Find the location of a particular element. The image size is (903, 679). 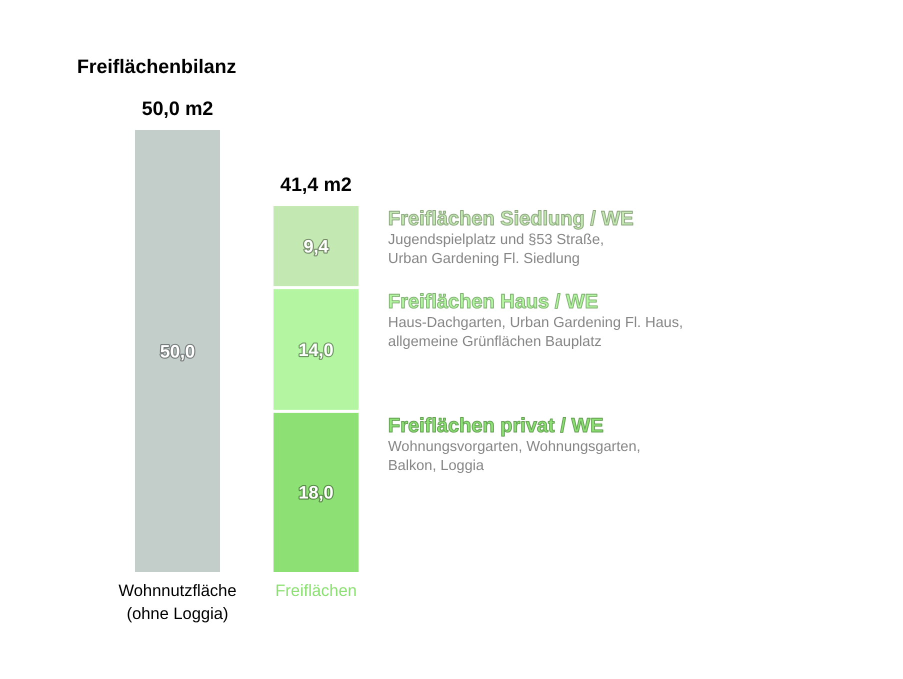

x-tick-label: Wohnnutzfläche (ohne Loggia) is located at coordinates (177, 602).